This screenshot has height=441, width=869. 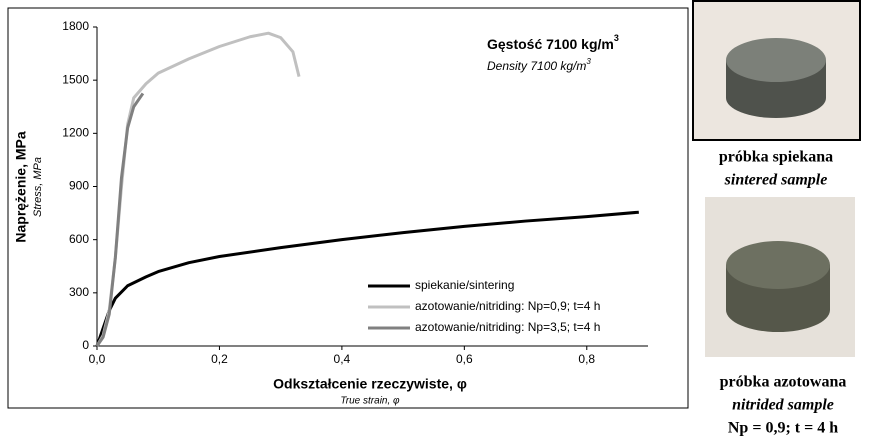 I want to click on legend-label: spiekanie/sintering, so click(x=464, y=285).